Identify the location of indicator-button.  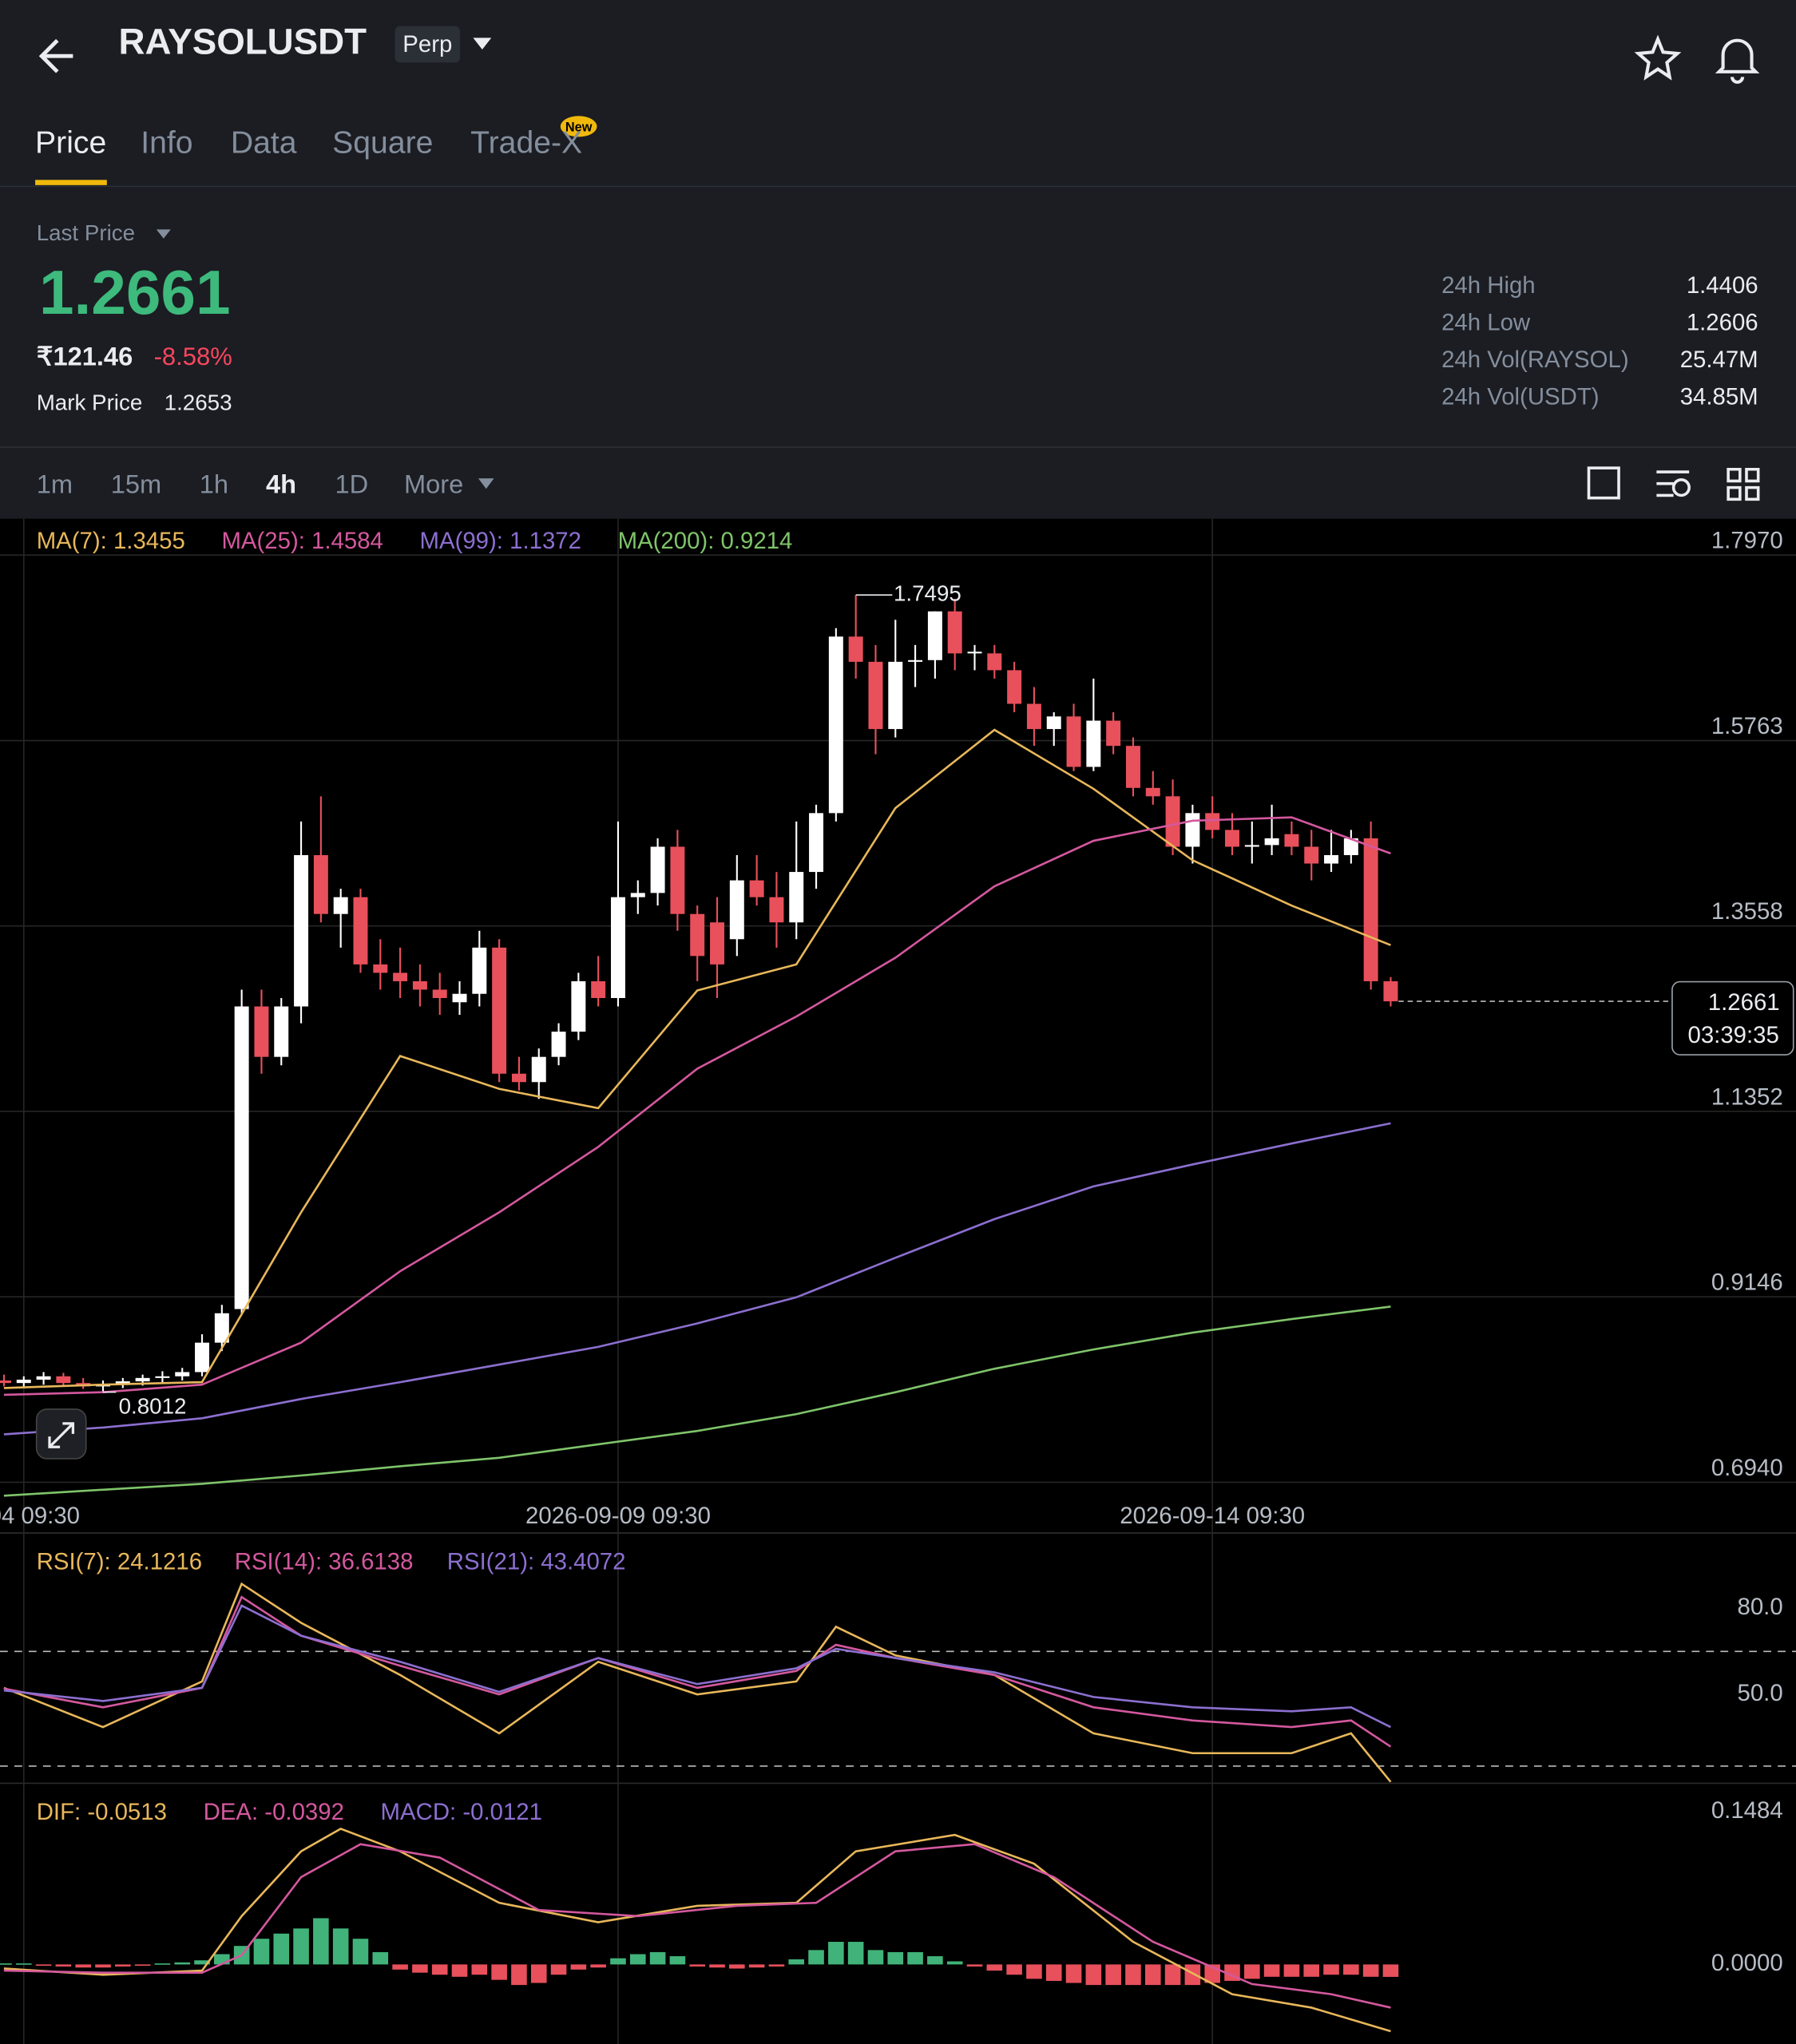
(1673, 483).